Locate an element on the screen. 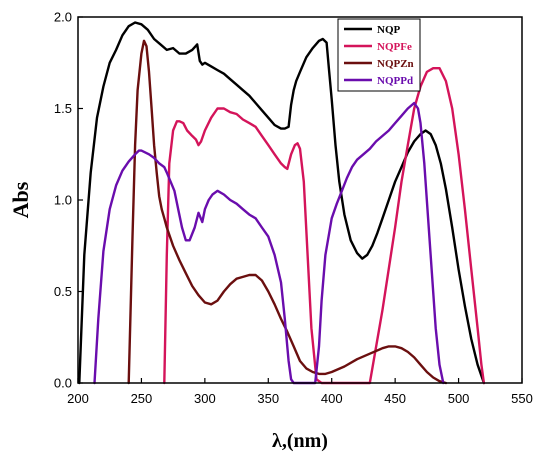  y-tick-label: 0.5 is located at coordinates (63, 291).